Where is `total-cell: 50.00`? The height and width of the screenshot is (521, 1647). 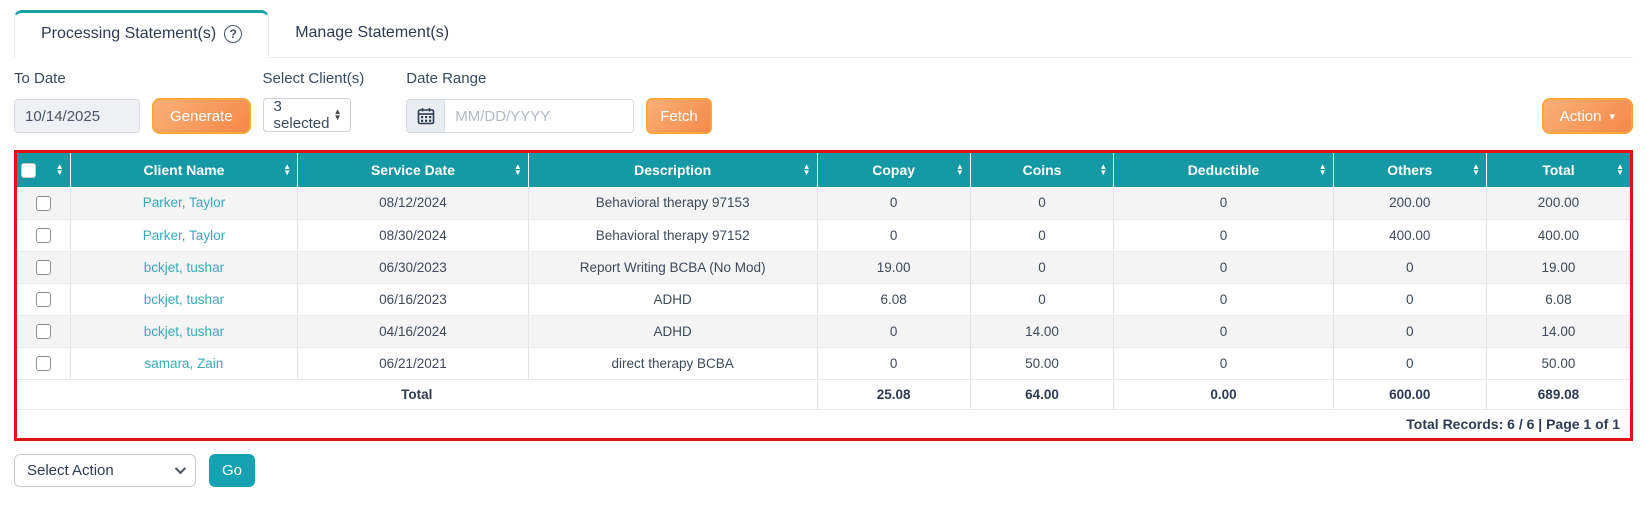
total-cell: 50.00 is located at coordinates (1558, 363).